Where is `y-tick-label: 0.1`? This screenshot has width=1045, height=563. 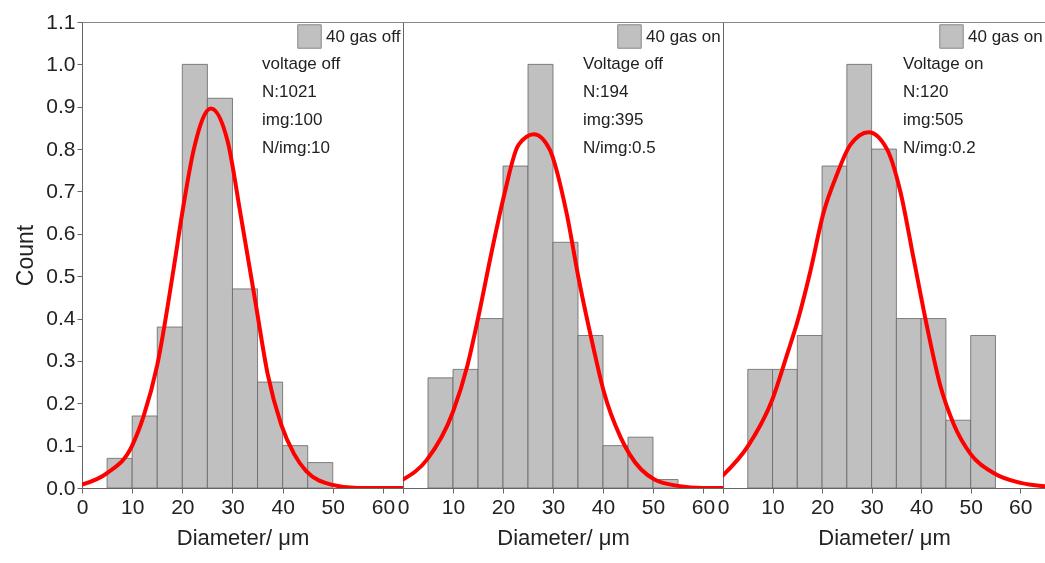 y-tick-label: 0.1 is located at coordinates (61, 445).